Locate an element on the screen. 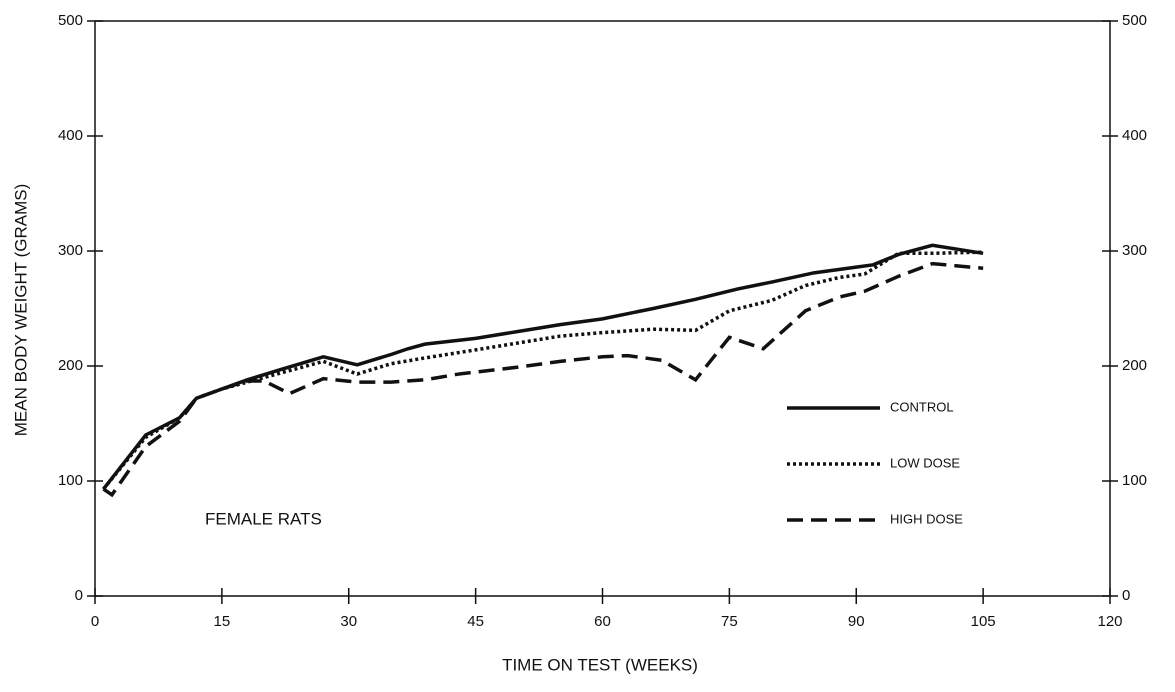 This screenshot has height=692, width=1175. y2-tick-label: 400 is located at coordinates (1134, 135).